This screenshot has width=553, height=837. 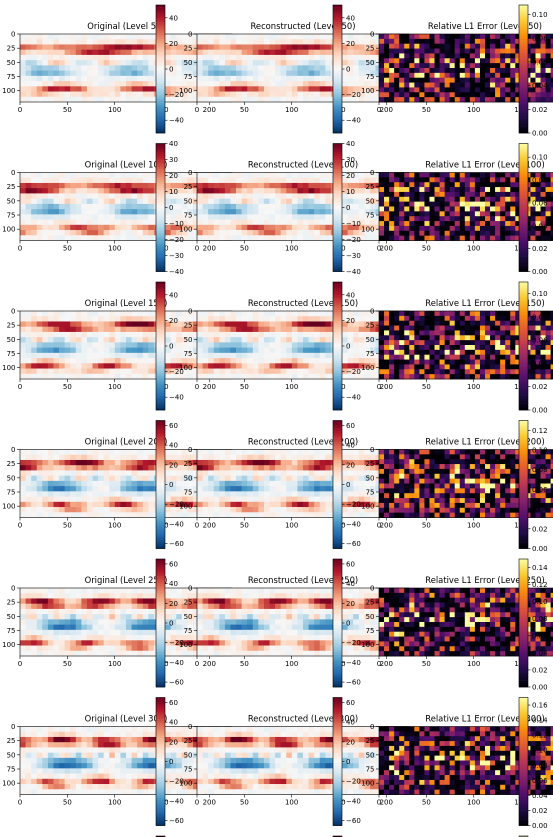 What do you see at coordinates (540, 249) in the screenshot?
I see `colorbar-tick-label: 0.02` at bounding box center [540, 249].